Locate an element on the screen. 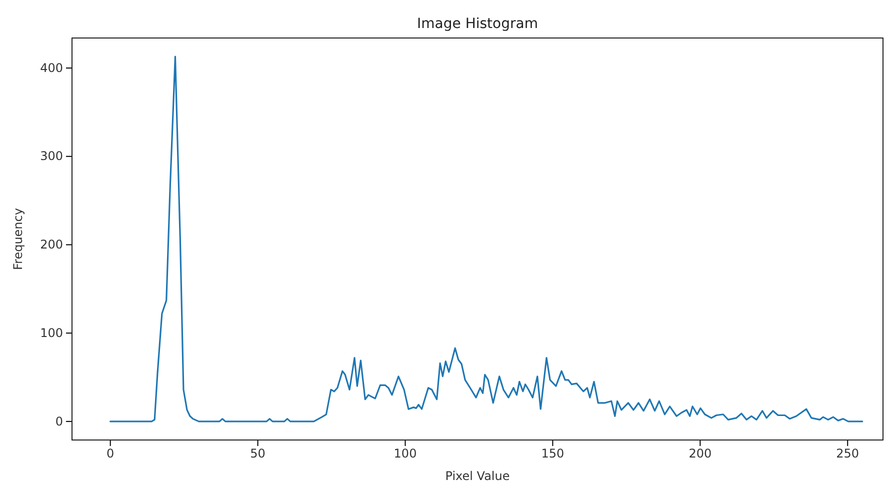 The height and width of the screenshot is (484, 890). y-tick-label: 300 is located at coordinates (51, 156).